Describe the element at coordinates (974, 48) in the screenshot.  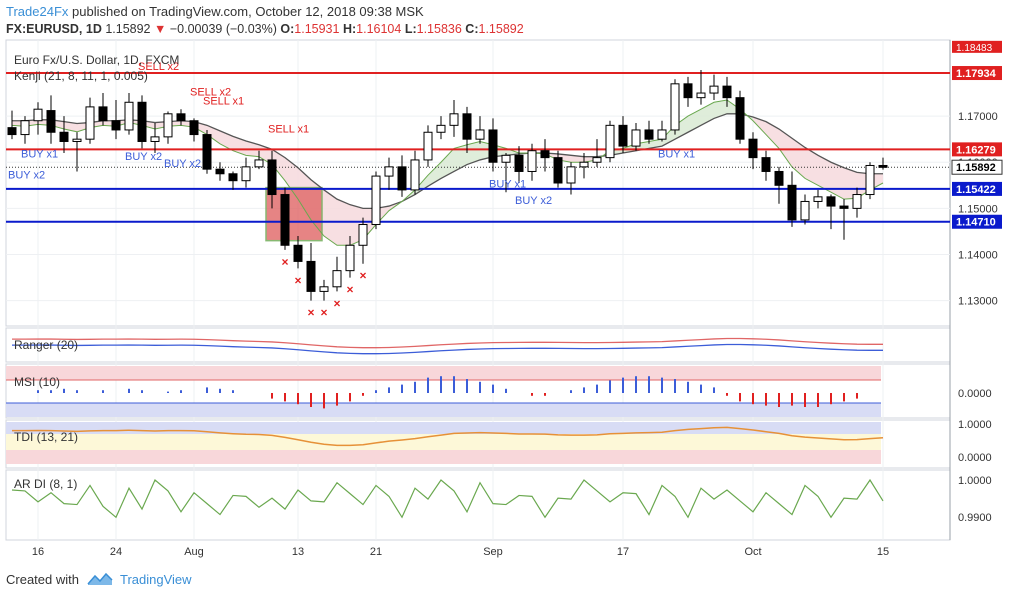
I see `top-label: 1.18483` at that location.